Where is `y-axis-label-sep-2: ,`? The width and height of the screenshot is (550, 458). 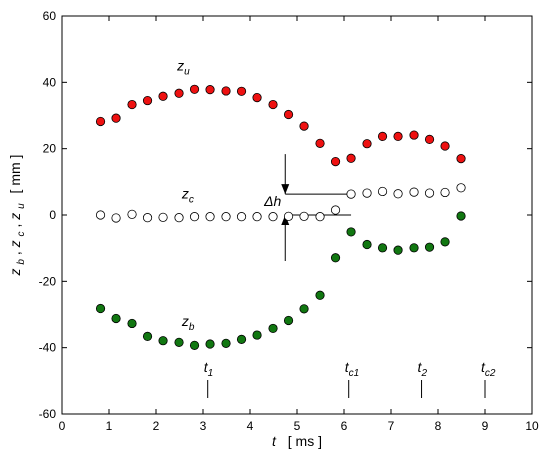
y-axis-label-sep-2: , is located at coordinates (15, 224).